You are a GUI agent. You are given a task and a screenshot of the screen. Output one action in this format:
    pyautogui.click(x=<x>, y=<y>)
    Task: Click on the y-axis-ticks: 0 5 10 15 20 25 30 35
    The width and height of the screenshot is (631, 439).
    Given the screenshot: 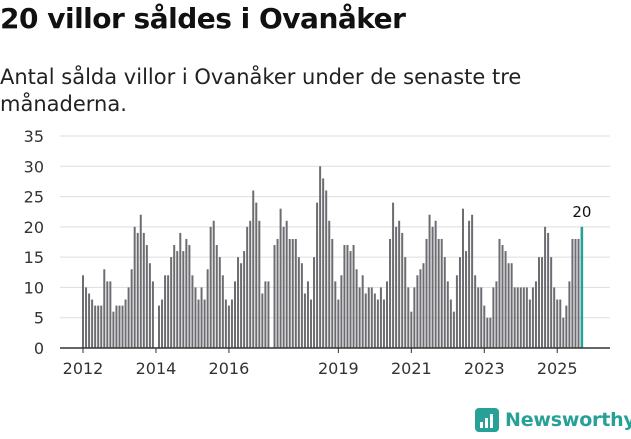 What is the action you would take?
    pyautogui.click(x=34, y=242)
    